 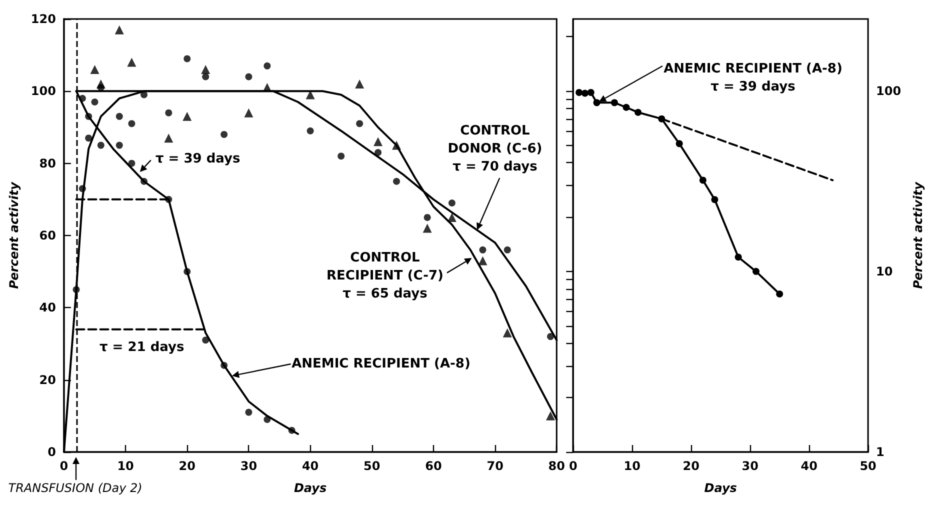 I want to click on x-tick-label: 70, so click(x=495, y=466).